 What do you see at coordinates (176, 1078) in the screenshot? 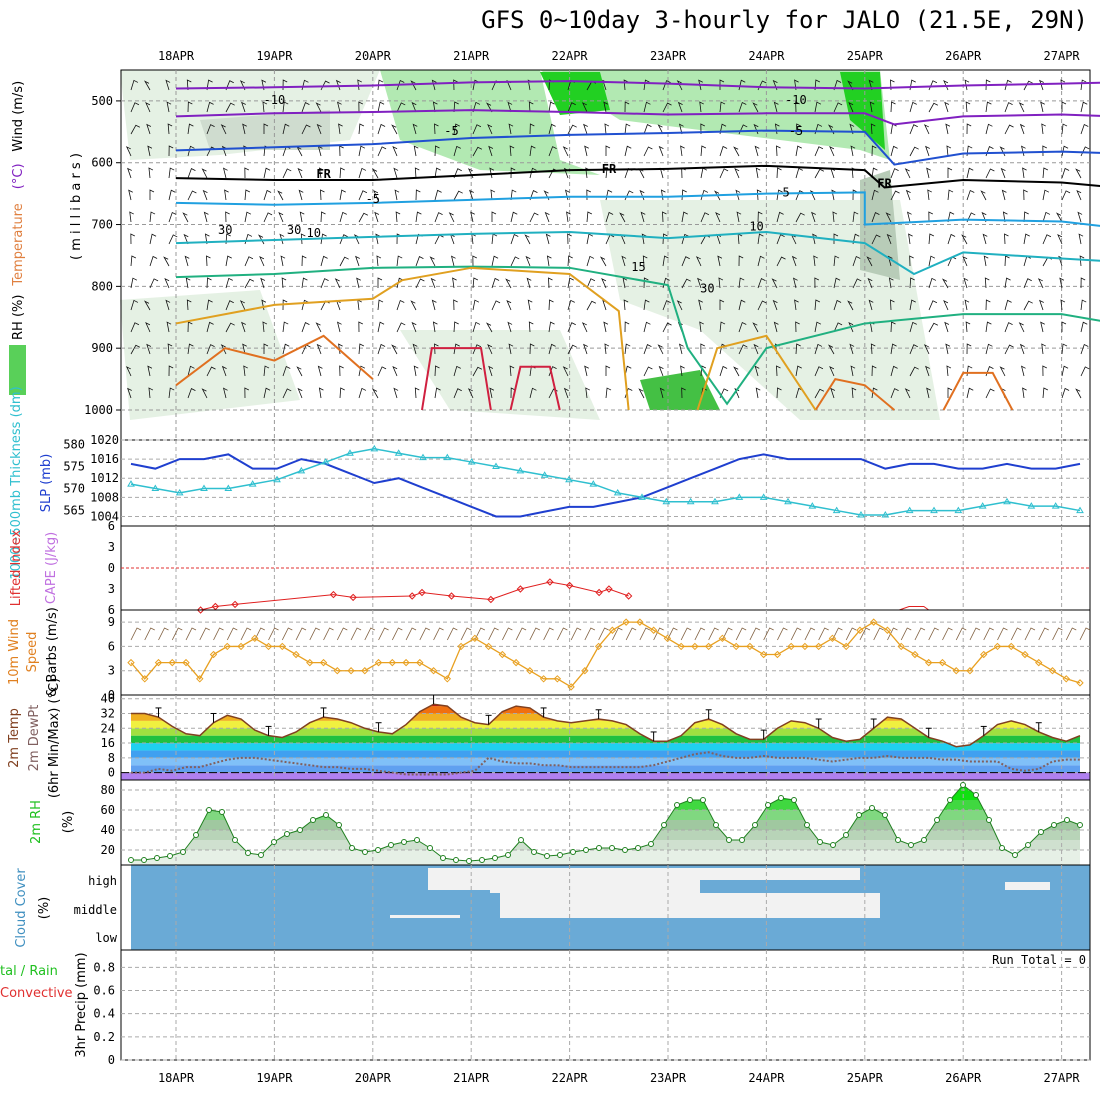
I see `x-tick-label-bottom: 18APR` at bounding box center [176, 1078].